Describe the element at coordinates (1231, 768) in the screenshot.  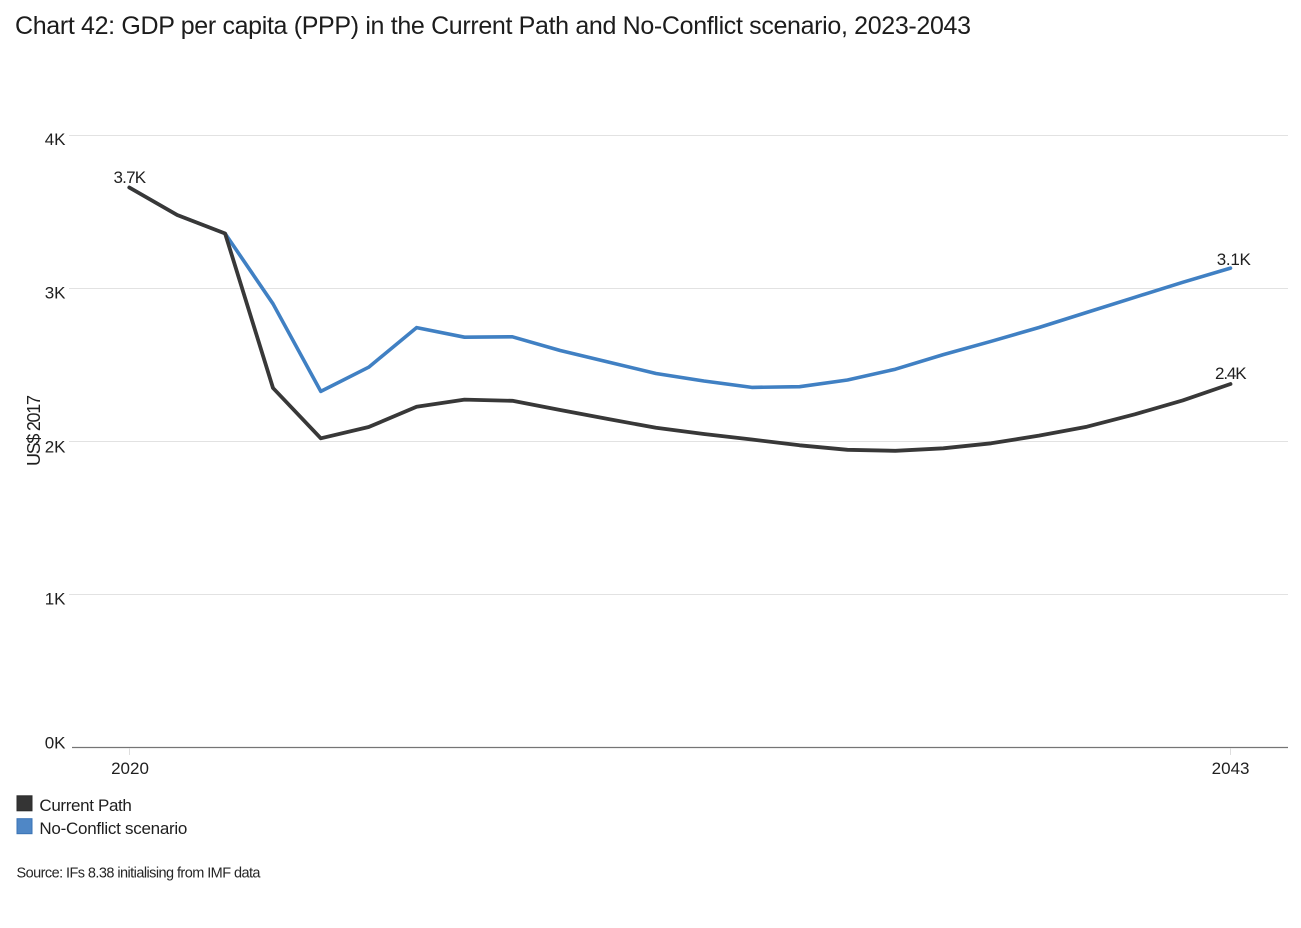
I see `svg-text: 2043` at that location.